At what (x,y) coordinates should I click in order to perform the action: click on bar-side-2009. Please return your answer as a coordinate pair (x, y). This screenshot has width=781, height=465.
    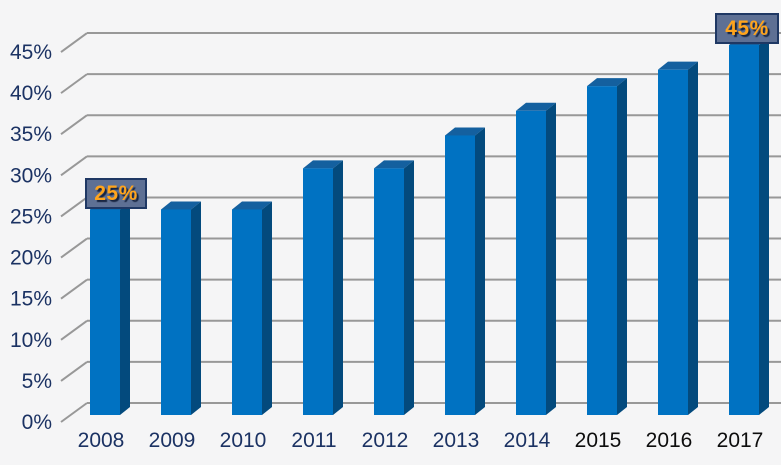
    Looking at the image, I should click on (196, 308).